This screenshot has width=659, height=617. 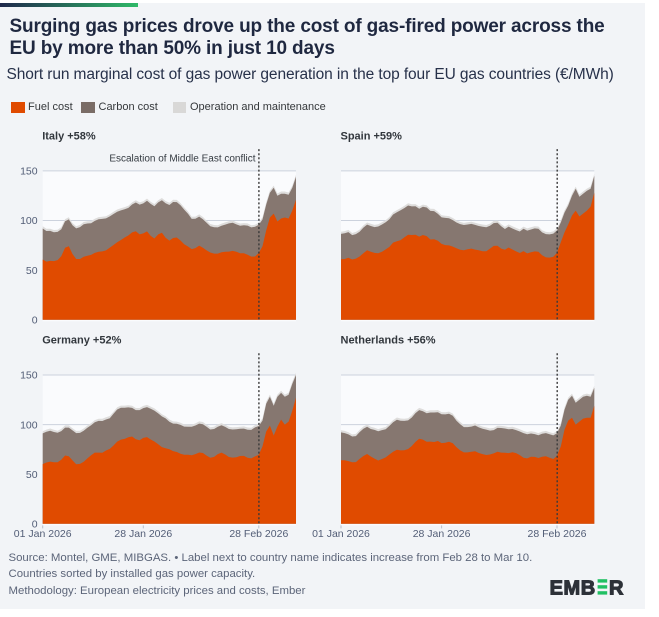 I want to click on svg-text: Germany +52%, so click(x=81, y=341).